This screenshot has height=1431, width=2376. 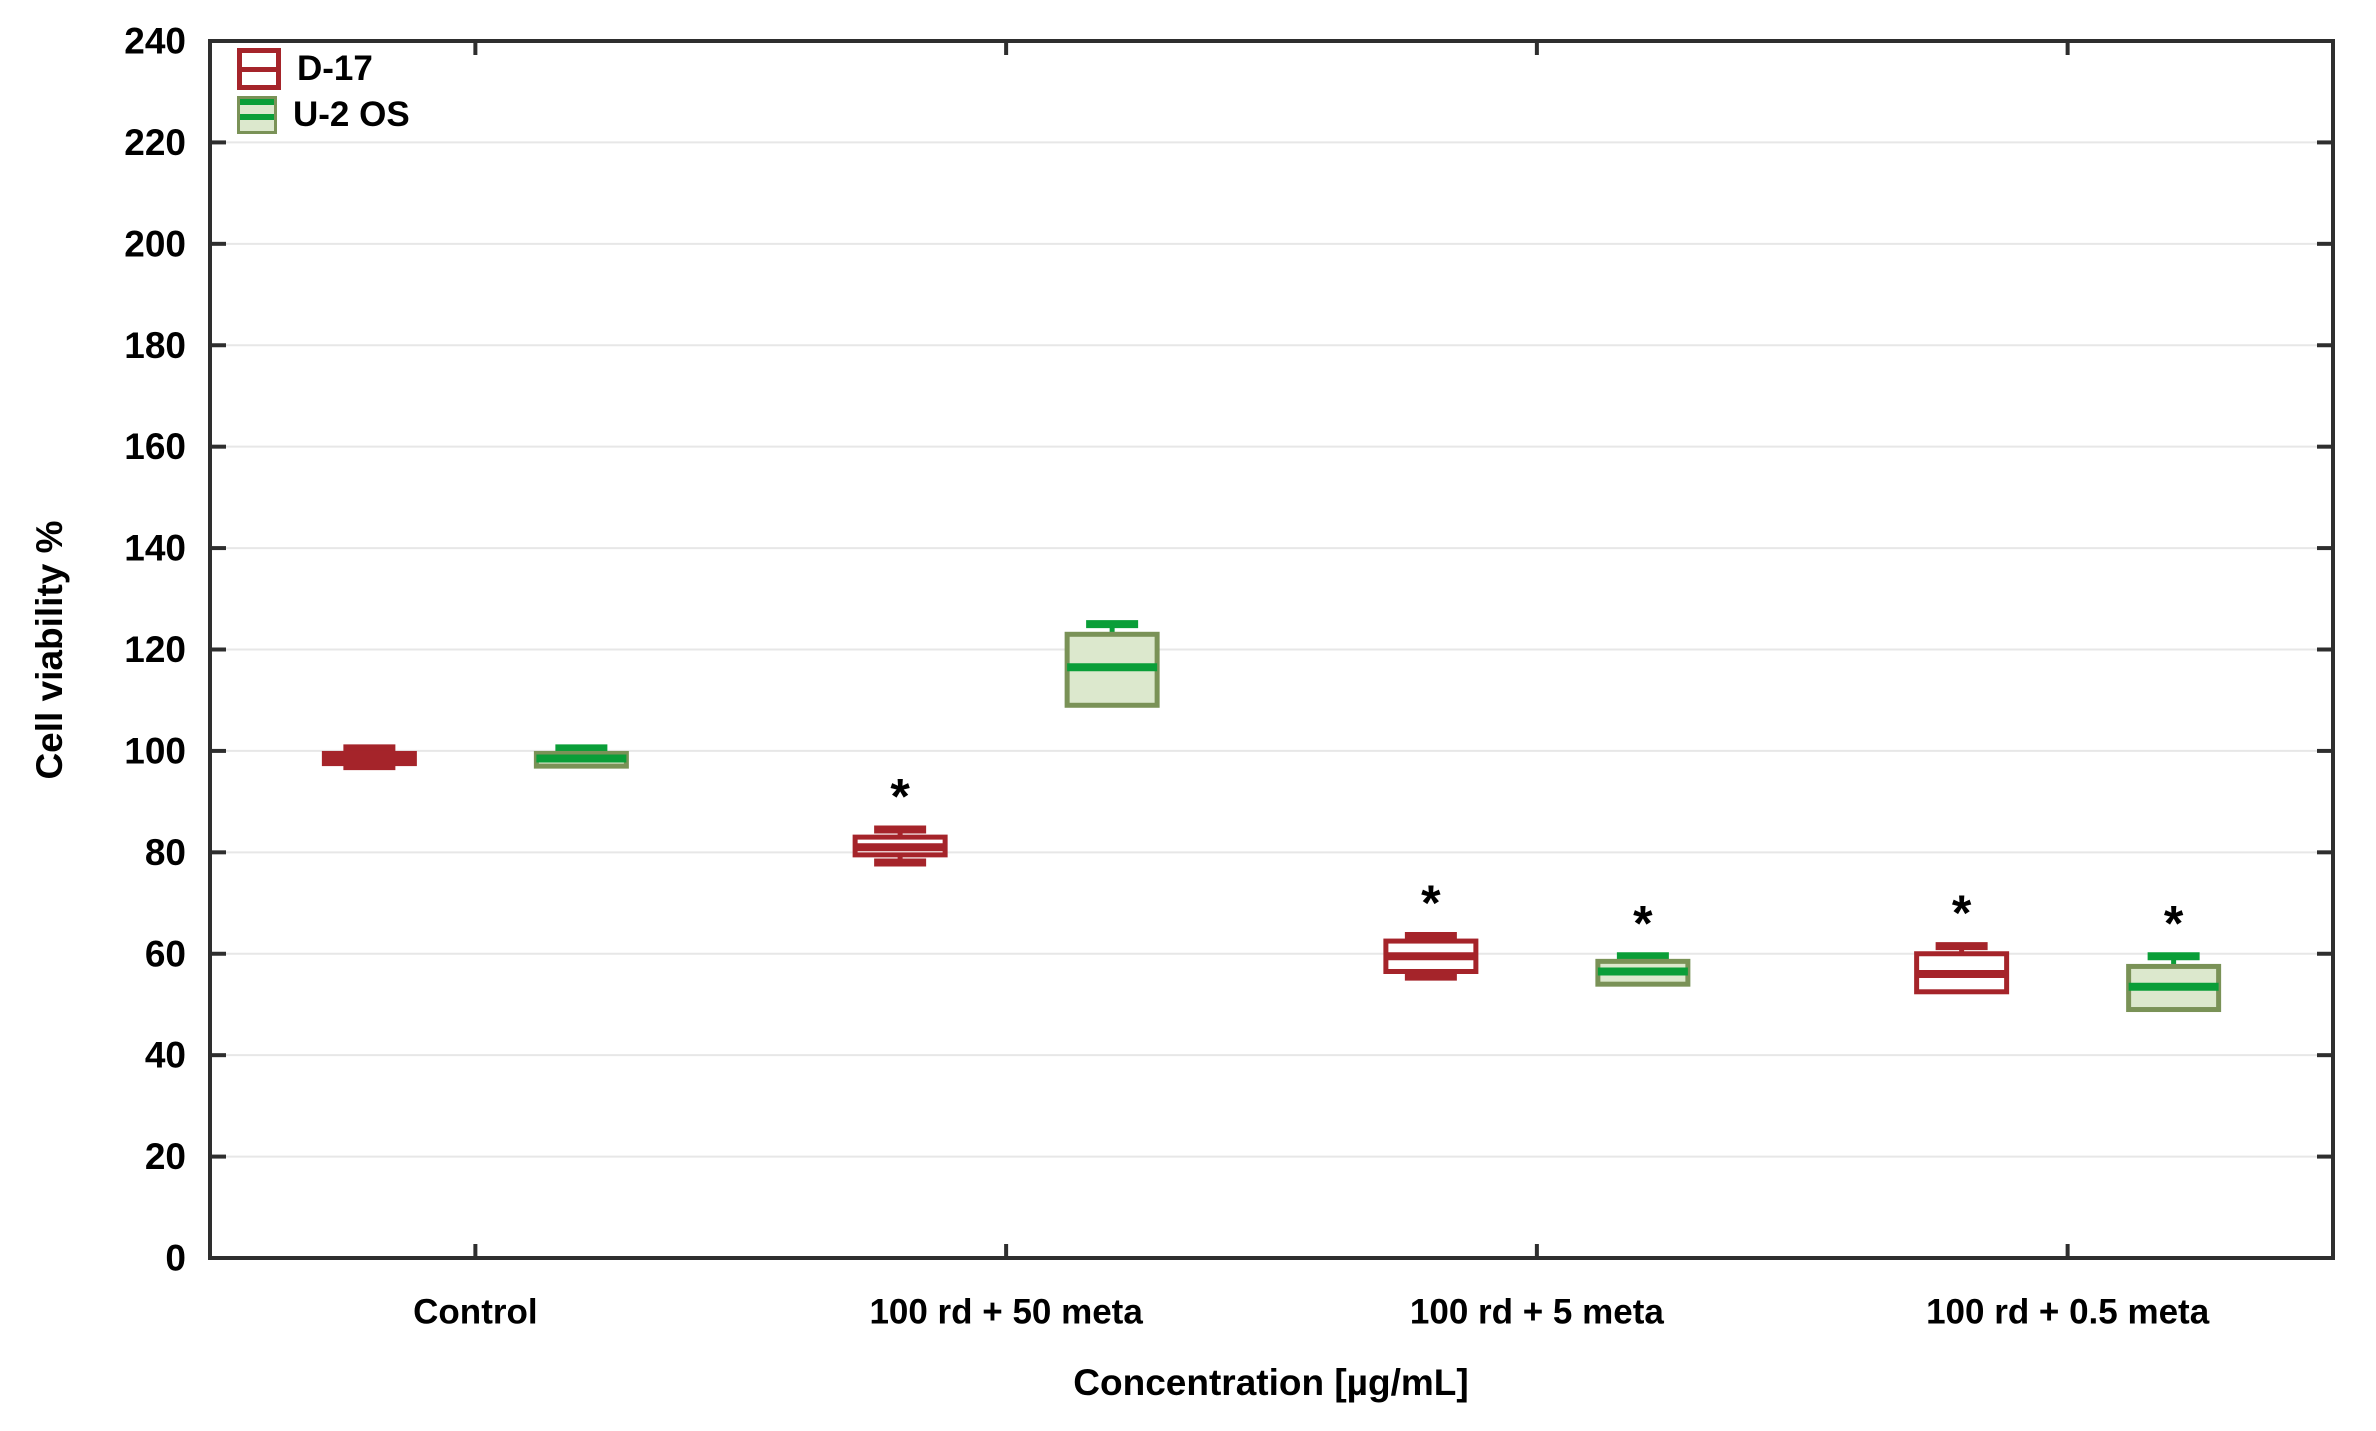 I want to click on x-category-label: 100 rd + 5 meta, so click(x=1537, y=1312).